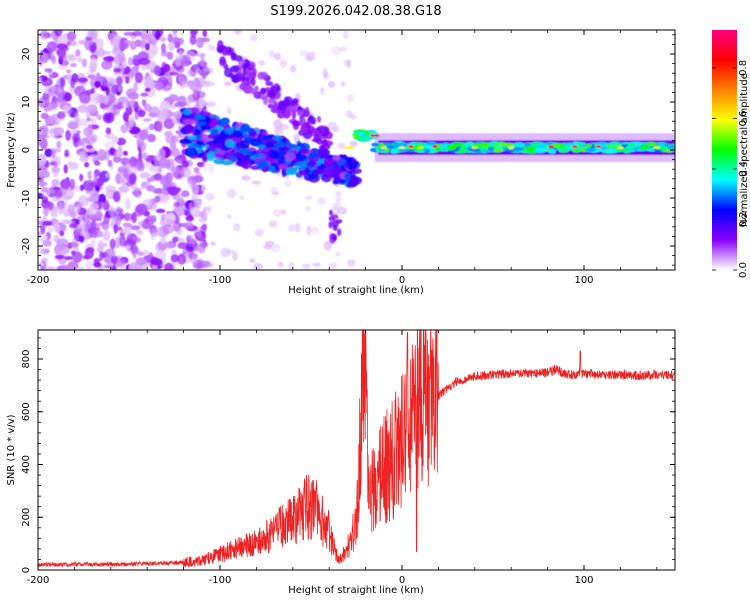 This screenshot has height=600, width=750. Describe the element at coordinates (11, 449) in the screenshot. I see `snr-y-axis-label: SNR (10 * v/v)` at that location.